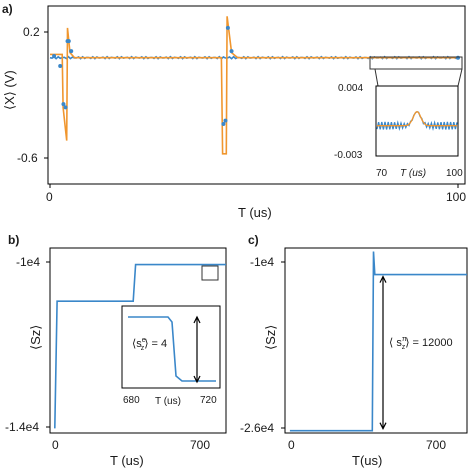 This screenshot has height=469, width=474. I want to click on panel-a-ytick-label: -0.6, so click(27, 158).